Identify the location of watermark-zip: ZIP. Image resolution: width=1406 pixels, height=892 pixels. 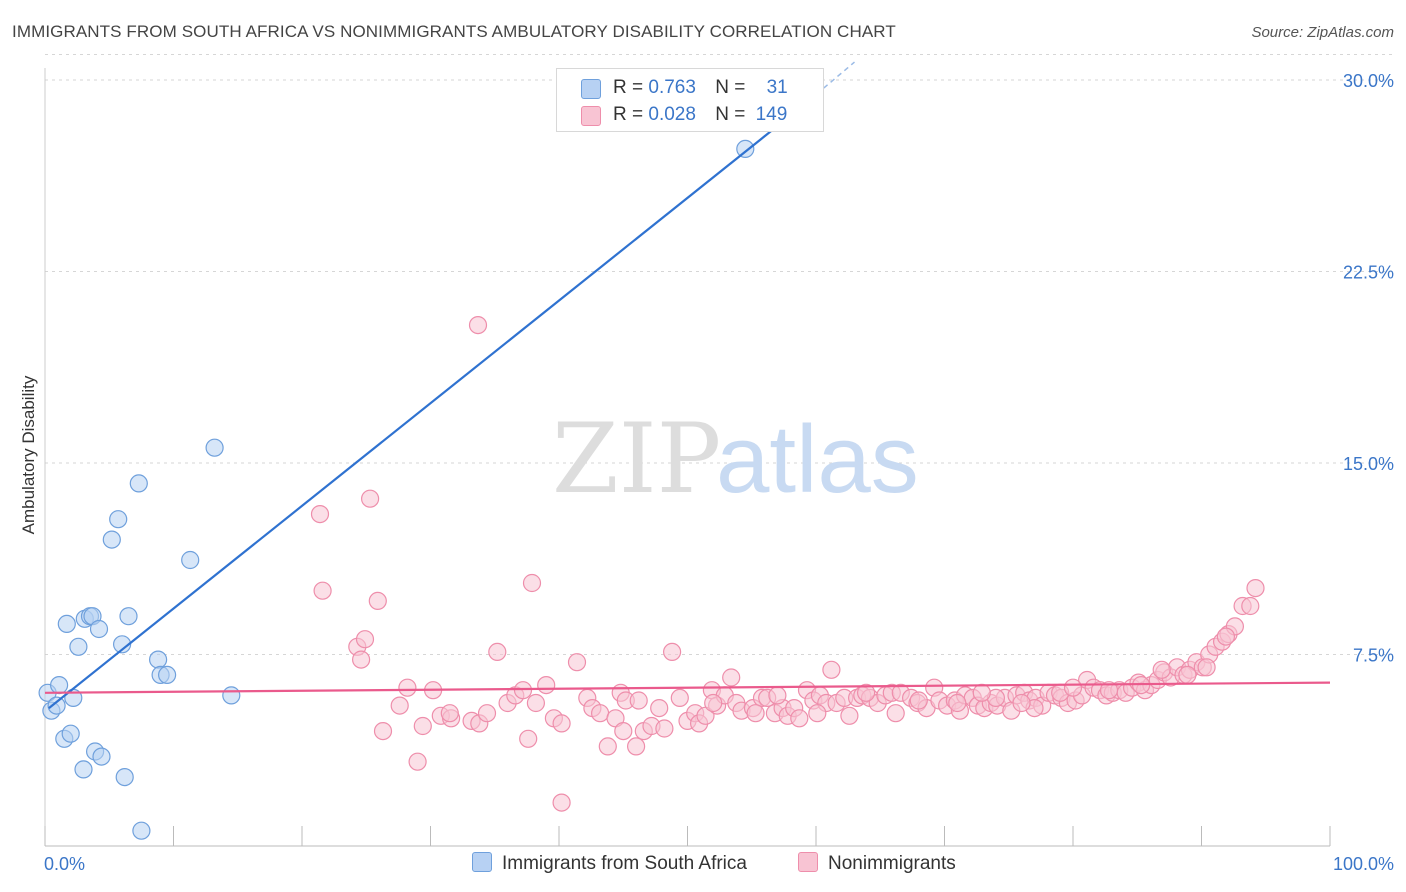
(636, 459).